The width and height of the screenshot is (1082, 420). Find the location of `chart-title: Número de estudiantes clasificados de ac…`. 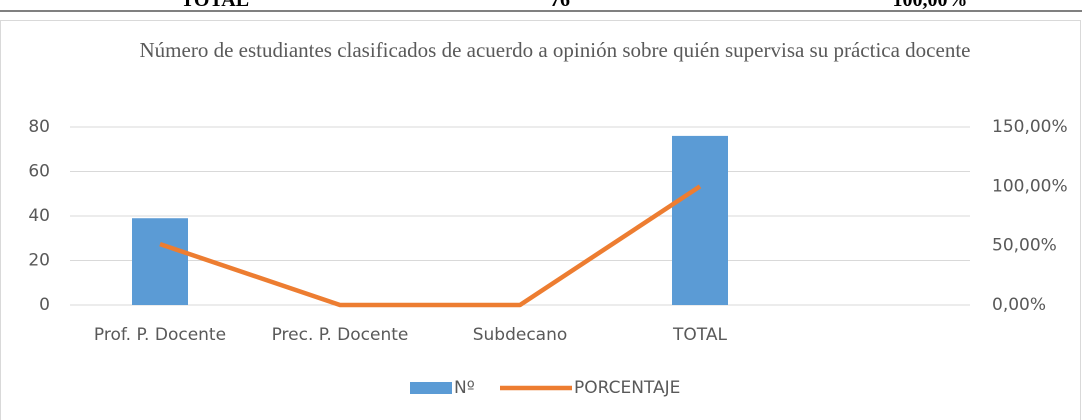

chart-title: Número de estudiantes clasificados de ac… is located at coordinates (555, 50).